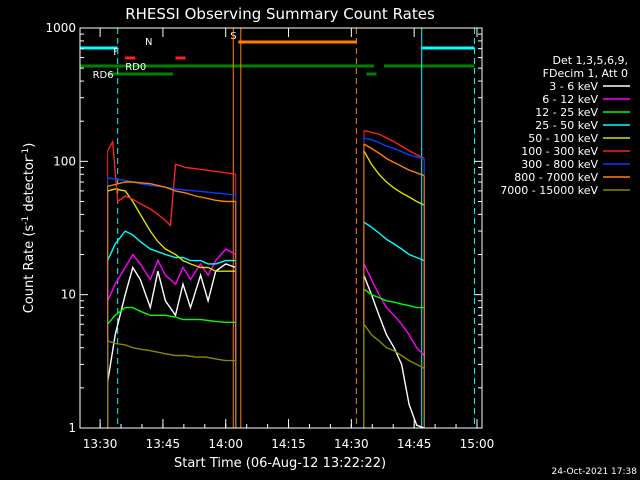  I want to click on legend-label: 6 - 12 keV, so click(570, 99).